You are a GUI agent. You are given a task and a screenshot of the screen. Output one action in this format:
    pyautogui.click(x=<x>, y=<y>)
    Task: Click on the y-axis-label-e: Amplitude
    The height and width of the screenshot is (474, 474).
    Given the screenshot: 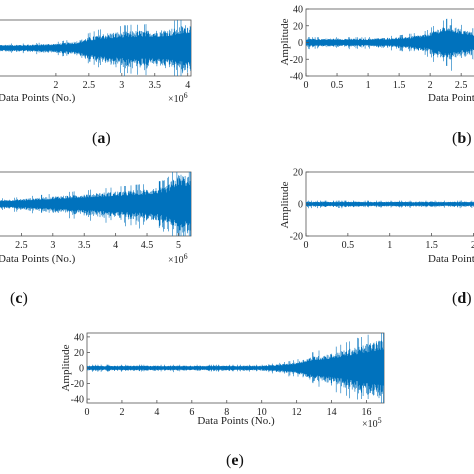 What is the action you would take?
    pyautogui.click(x=66, y=367)
    